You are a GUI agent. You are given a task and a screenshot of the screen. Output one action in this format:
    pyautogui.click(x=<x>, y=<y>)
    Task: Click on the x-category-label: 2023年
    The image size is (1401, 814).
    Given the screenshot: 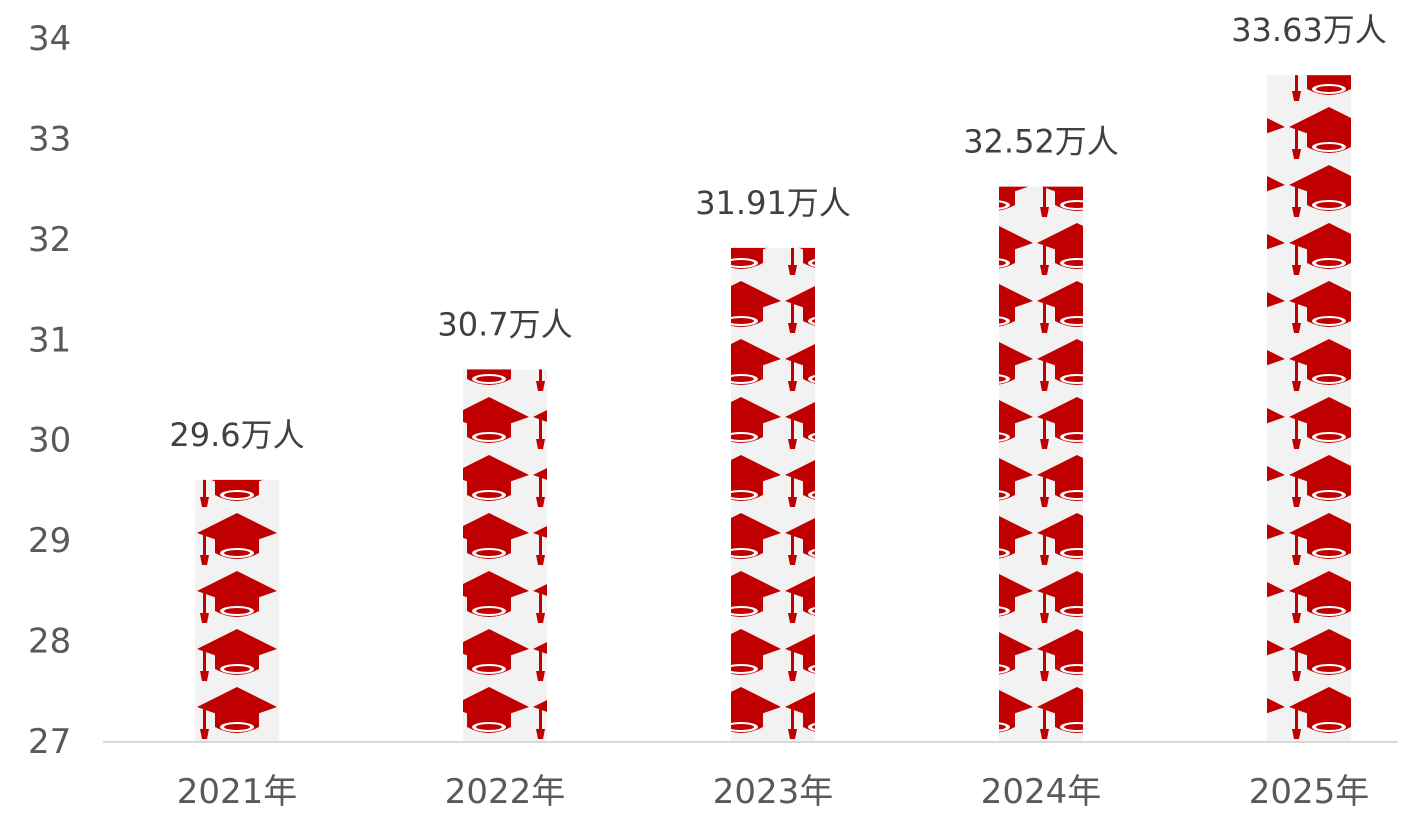 What is the action you would take?
    pyautogui.click(x=773, y=792)
    